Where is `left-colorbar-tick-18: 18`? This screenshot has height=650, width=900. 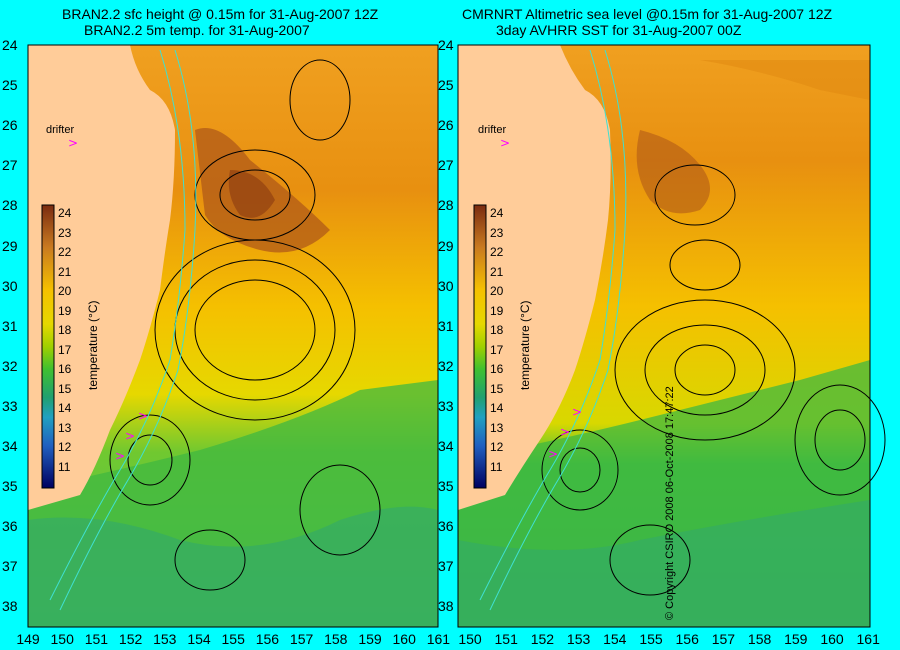 left-colorbar-tick-18: 18 is located at coordinates (65, 330).